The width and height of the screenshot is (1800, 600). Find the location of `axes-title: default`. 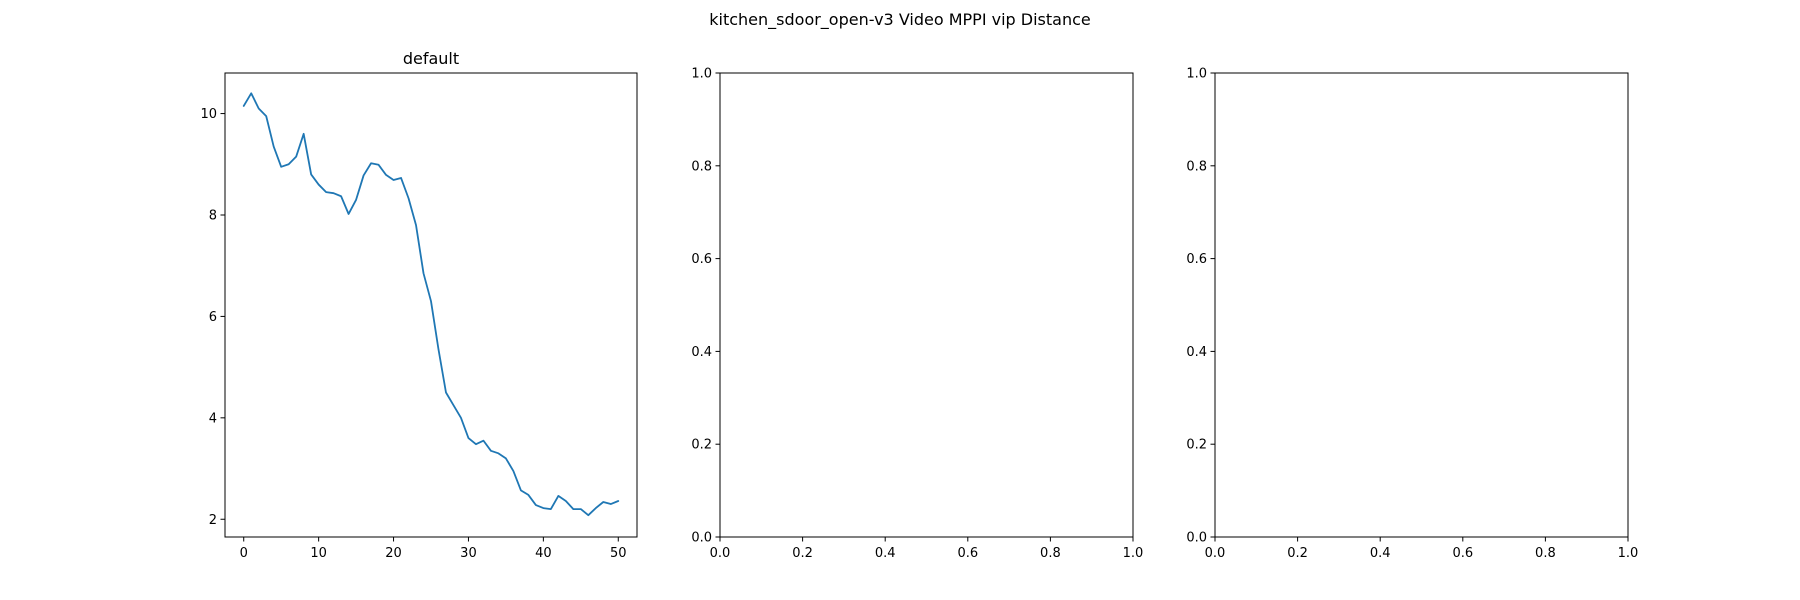

axes-title: default is located at coordinates (431, 58).